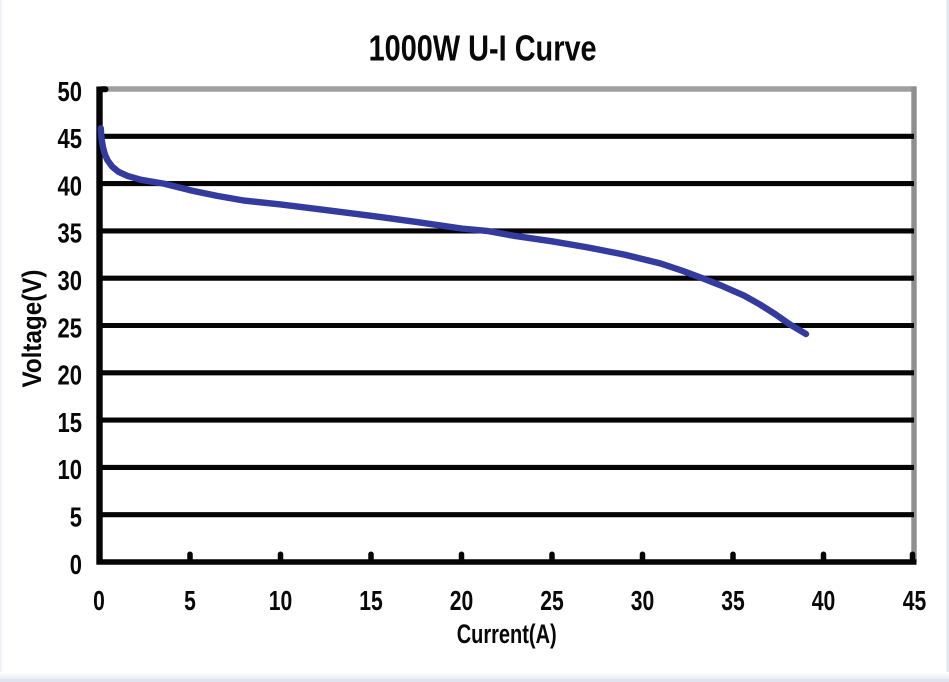 Image resolution: width=949 pixels, height=682 pixels. What do you see at coordinates (483, 48) in the screenshot?
I see `svg-text: 1000W U-I Curve` at bounding box center [483, 48].